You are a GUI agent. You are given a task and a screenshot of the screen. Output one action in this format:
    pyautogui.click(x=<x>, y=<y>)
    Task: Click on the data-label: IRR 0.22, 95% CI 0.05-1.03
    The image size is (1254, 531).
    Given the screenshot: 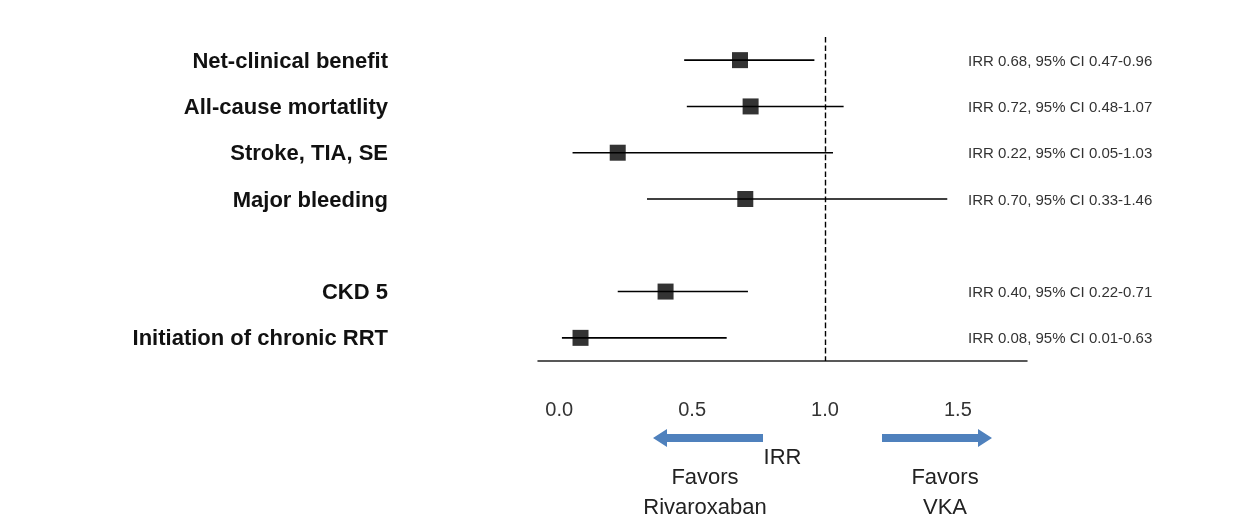 What is the action you would take?
    pyautogui.click(x=1060, y=153)
    